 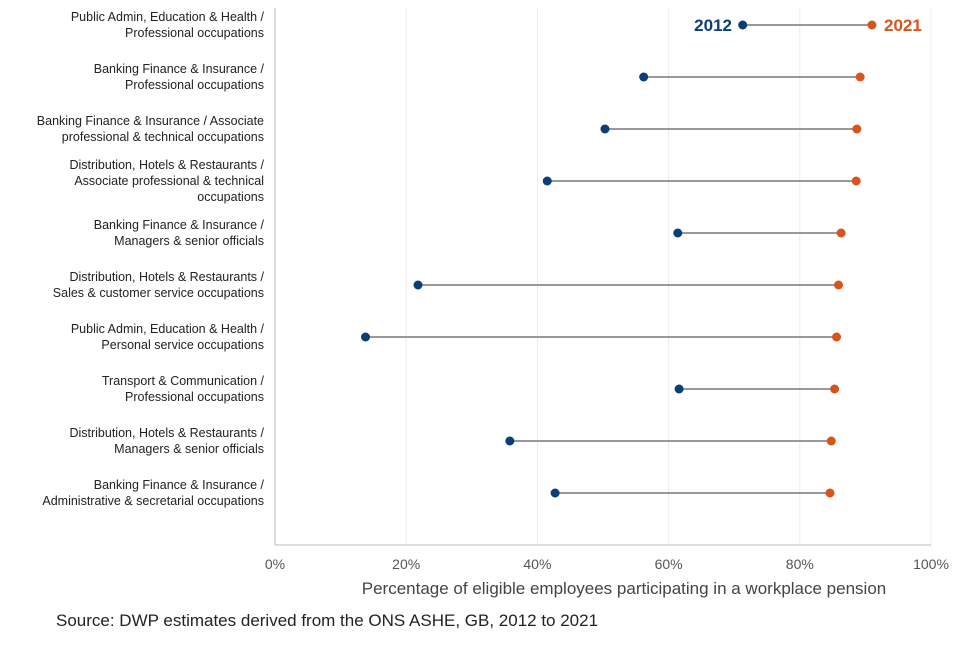 What do you see at coordinates (537, 564) in the screenshot?
I see `x-tick-label: 40%` at bounding box center [537, 564].